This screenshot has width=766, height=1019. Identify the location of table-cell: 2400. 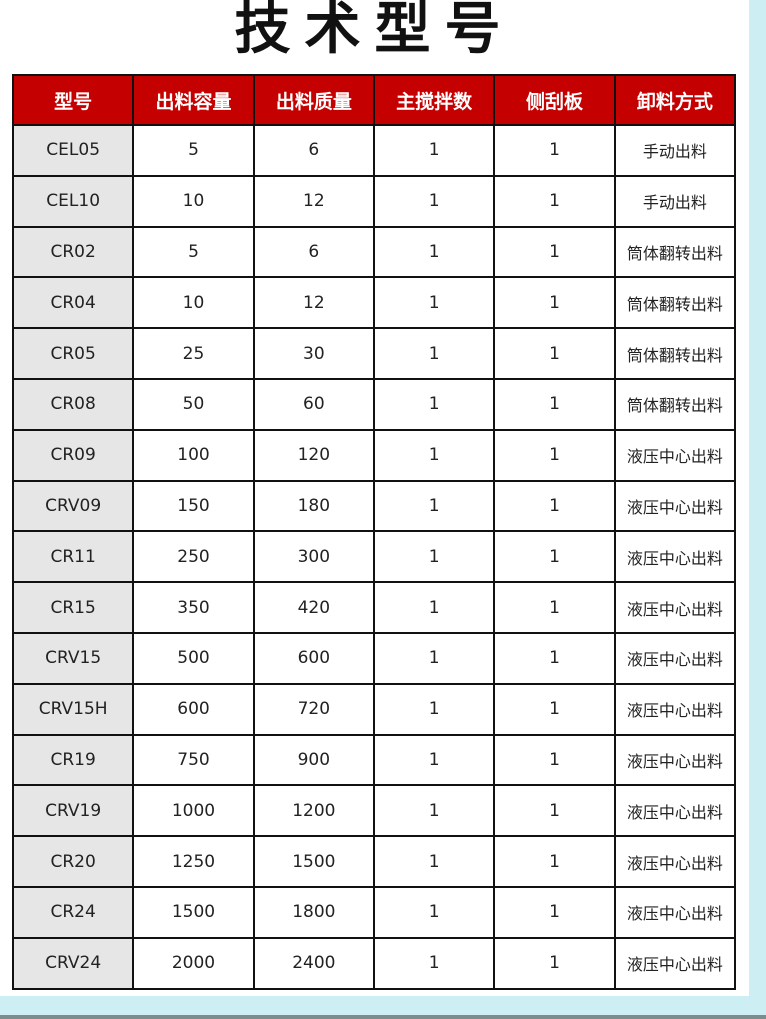
(313, 963).